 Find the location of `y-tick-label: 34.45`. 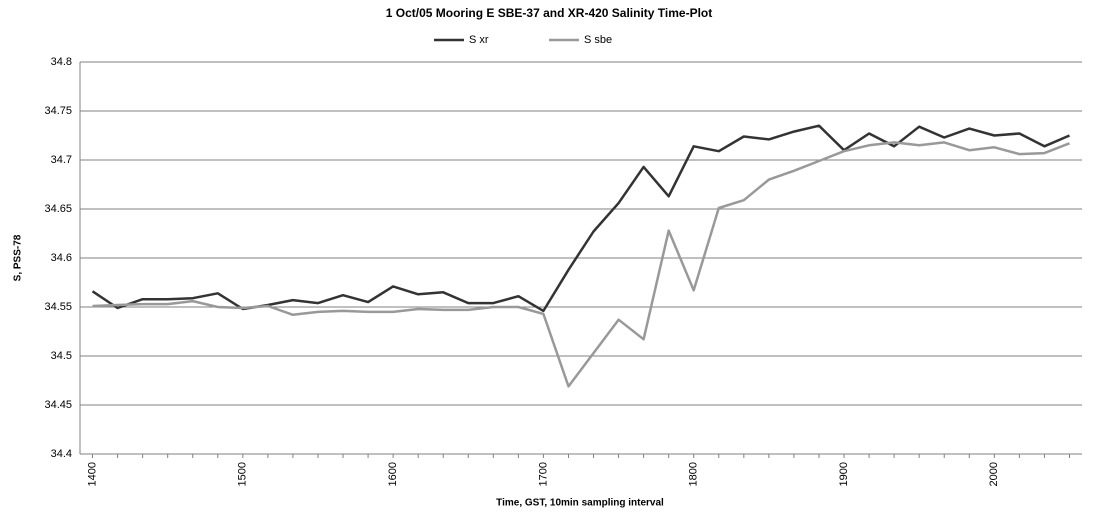

y-tick-label: 34.45 is located at coordinates (58, 405).